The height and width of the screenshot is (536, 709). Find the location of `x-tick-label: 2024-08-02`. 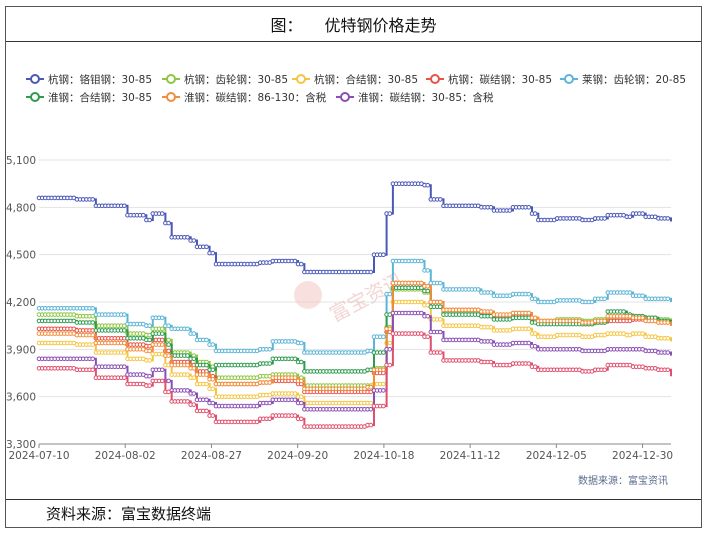

x-tick-label: 2024-08-02 is located at coordinates (125, 456).